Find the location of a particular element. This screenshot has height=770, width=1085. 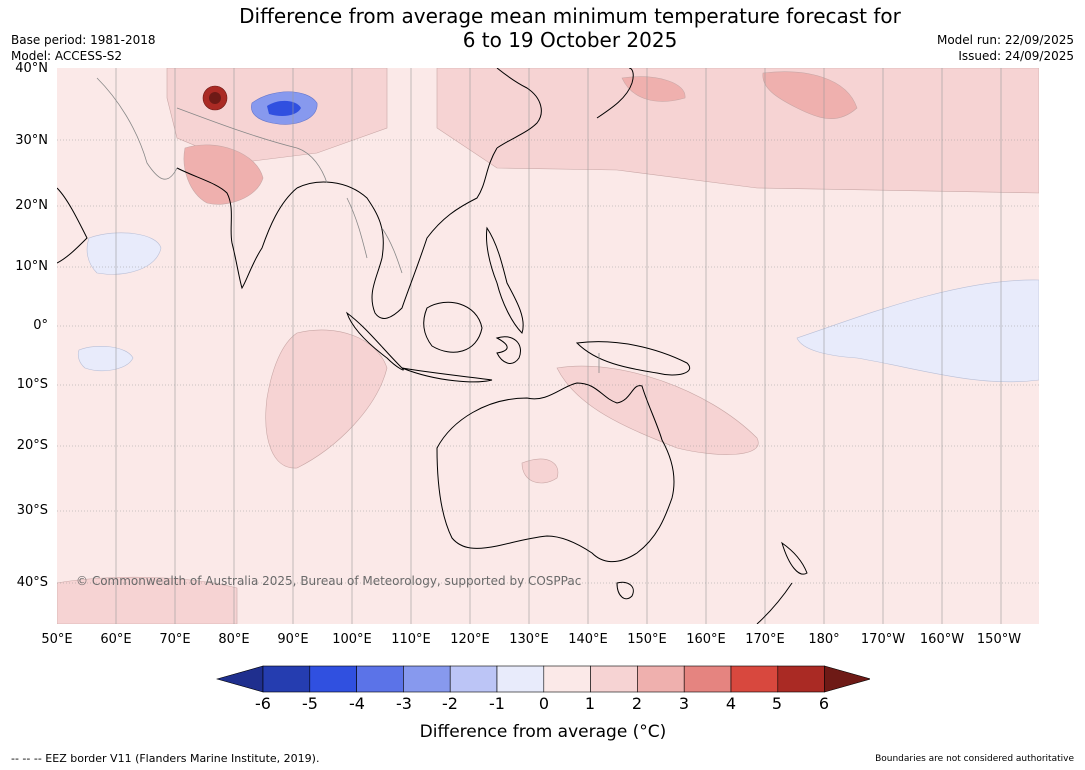

lat-label-40n: 40°N is located at coordinates (31, 68).